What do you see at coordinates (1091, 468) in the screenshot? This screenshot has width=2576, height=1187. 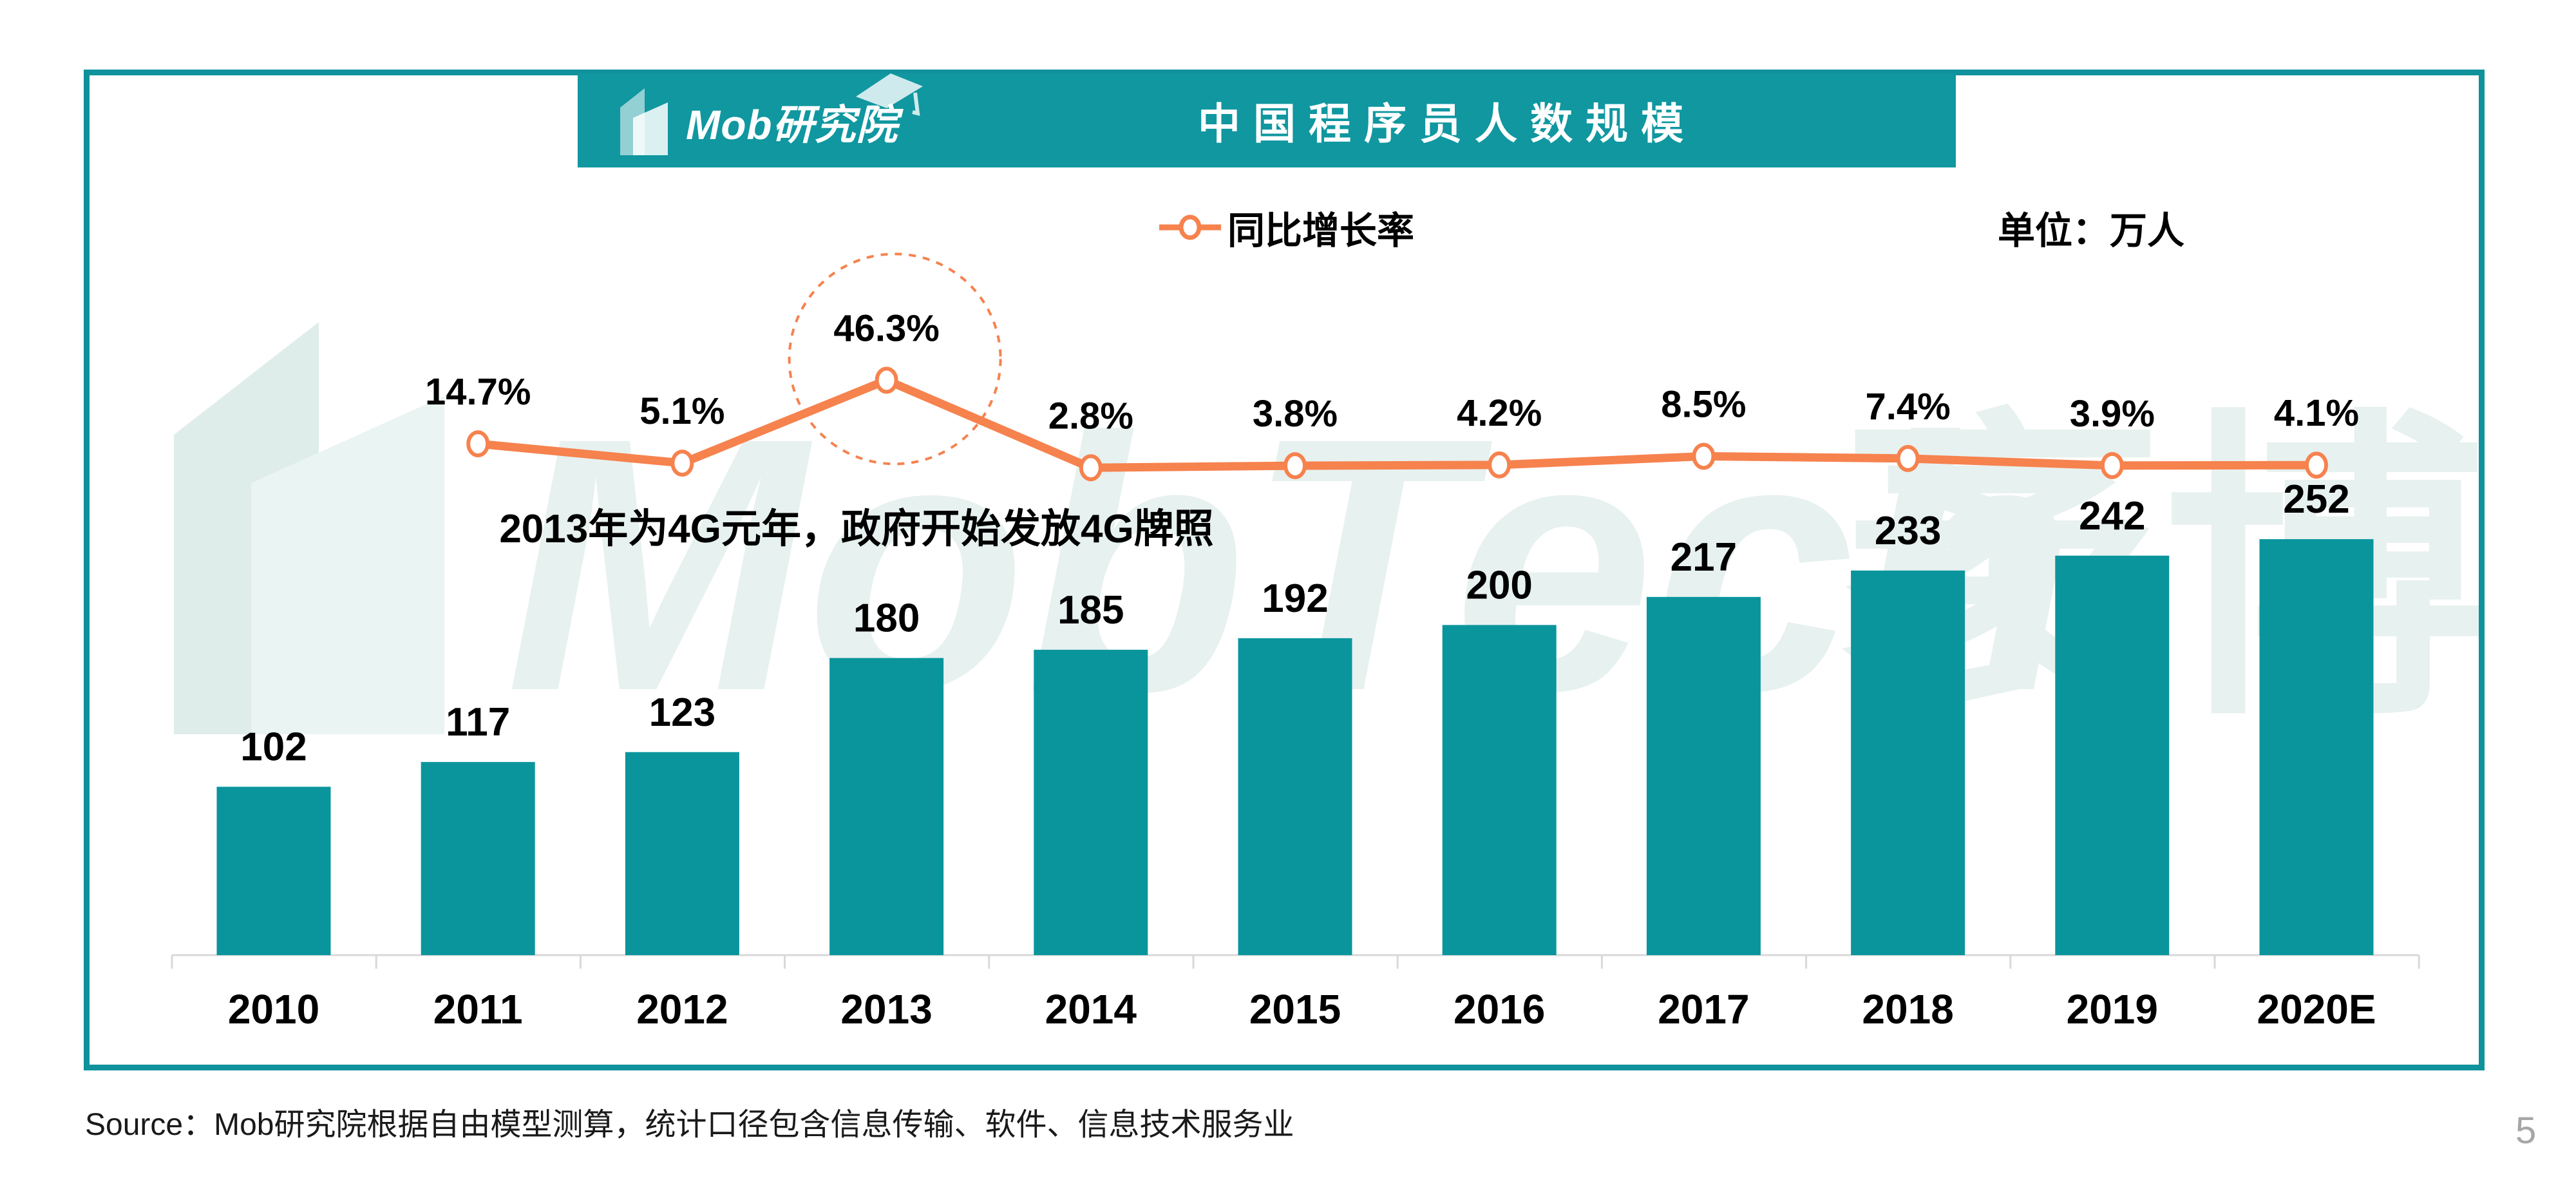 I see `data-point-marker-2014` at bounding box center [1091, 468].